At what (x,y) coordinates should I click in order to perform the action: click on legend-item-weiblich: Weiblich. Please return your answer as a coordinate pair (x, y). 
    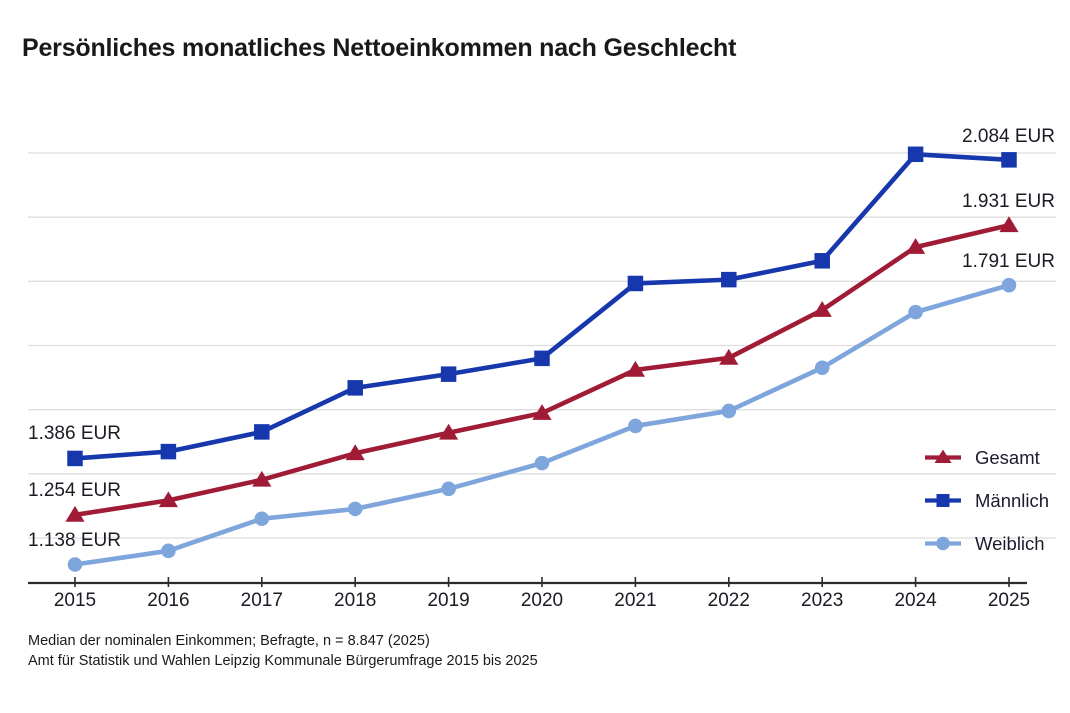
    Looking at the image, I should click on (986, 543).